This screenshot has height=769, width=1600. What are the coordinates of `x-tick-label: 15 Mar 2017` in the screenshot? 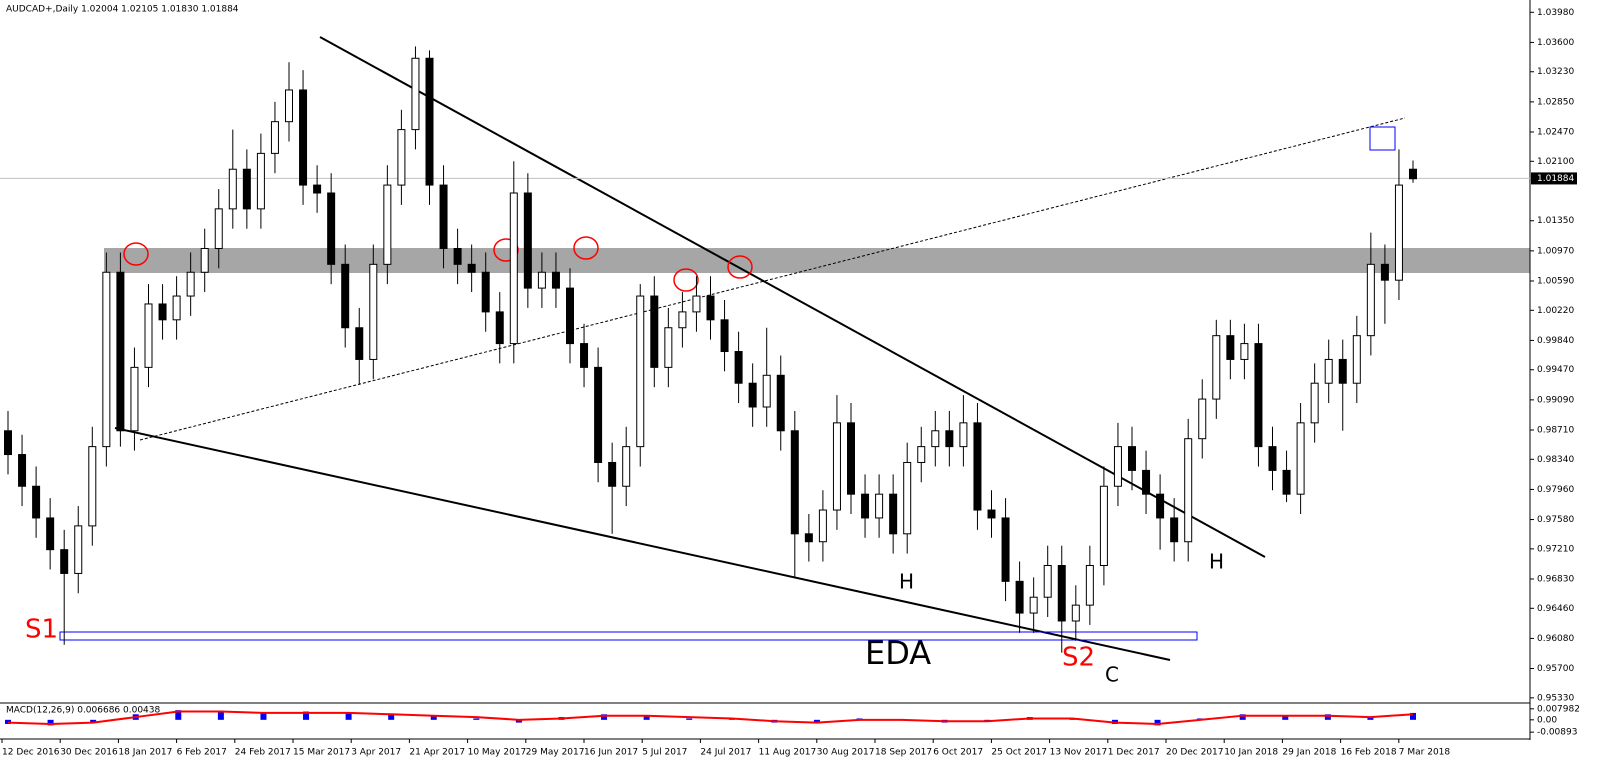 It's located at (321, 753).